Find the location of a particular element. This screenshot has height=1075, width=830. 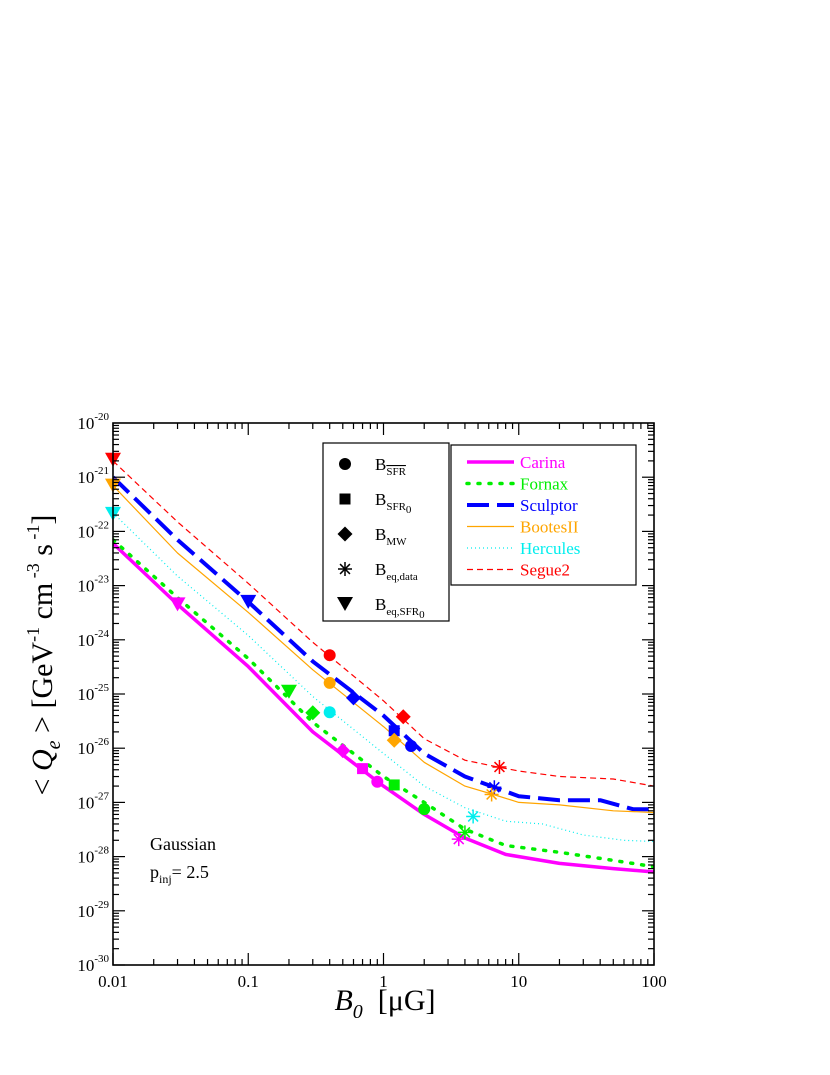

legend-label-sculptor: Sculptor is located at coordinates (549, 505).